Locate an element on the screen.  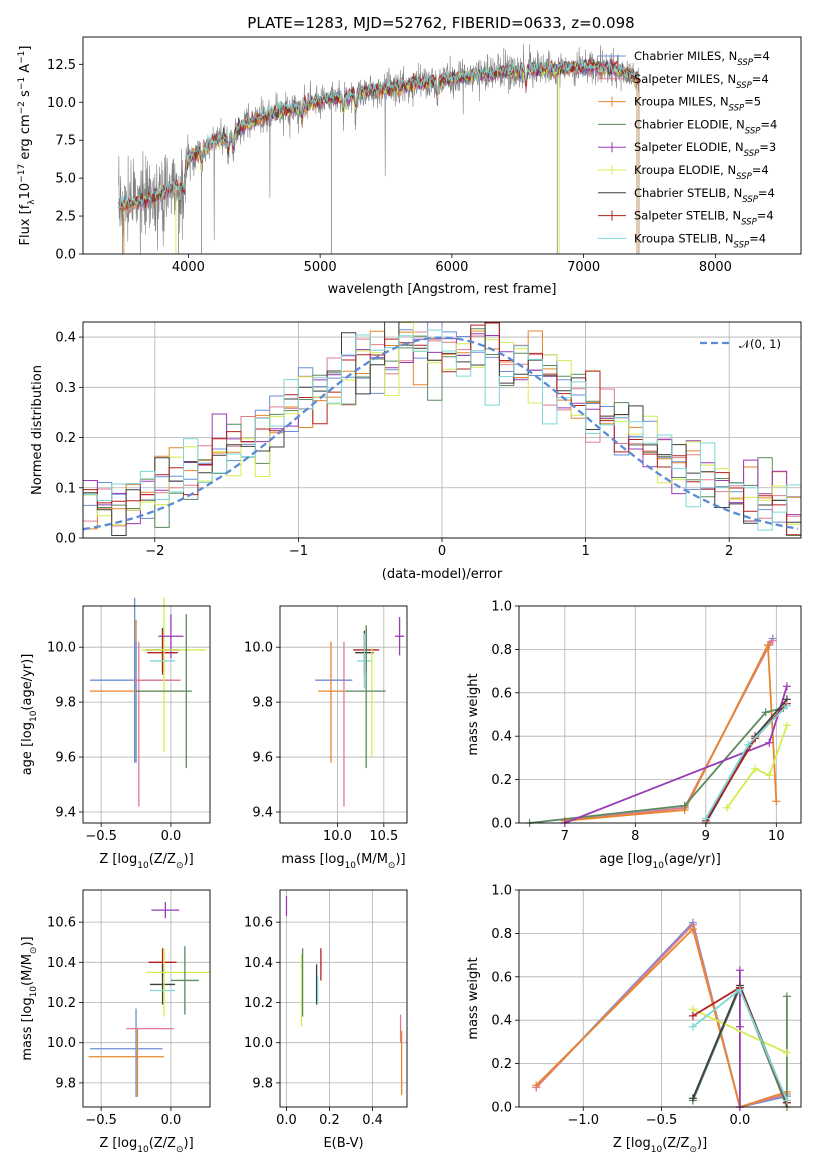
y-axis-label-part: λ is located at coordinates (32, 202).